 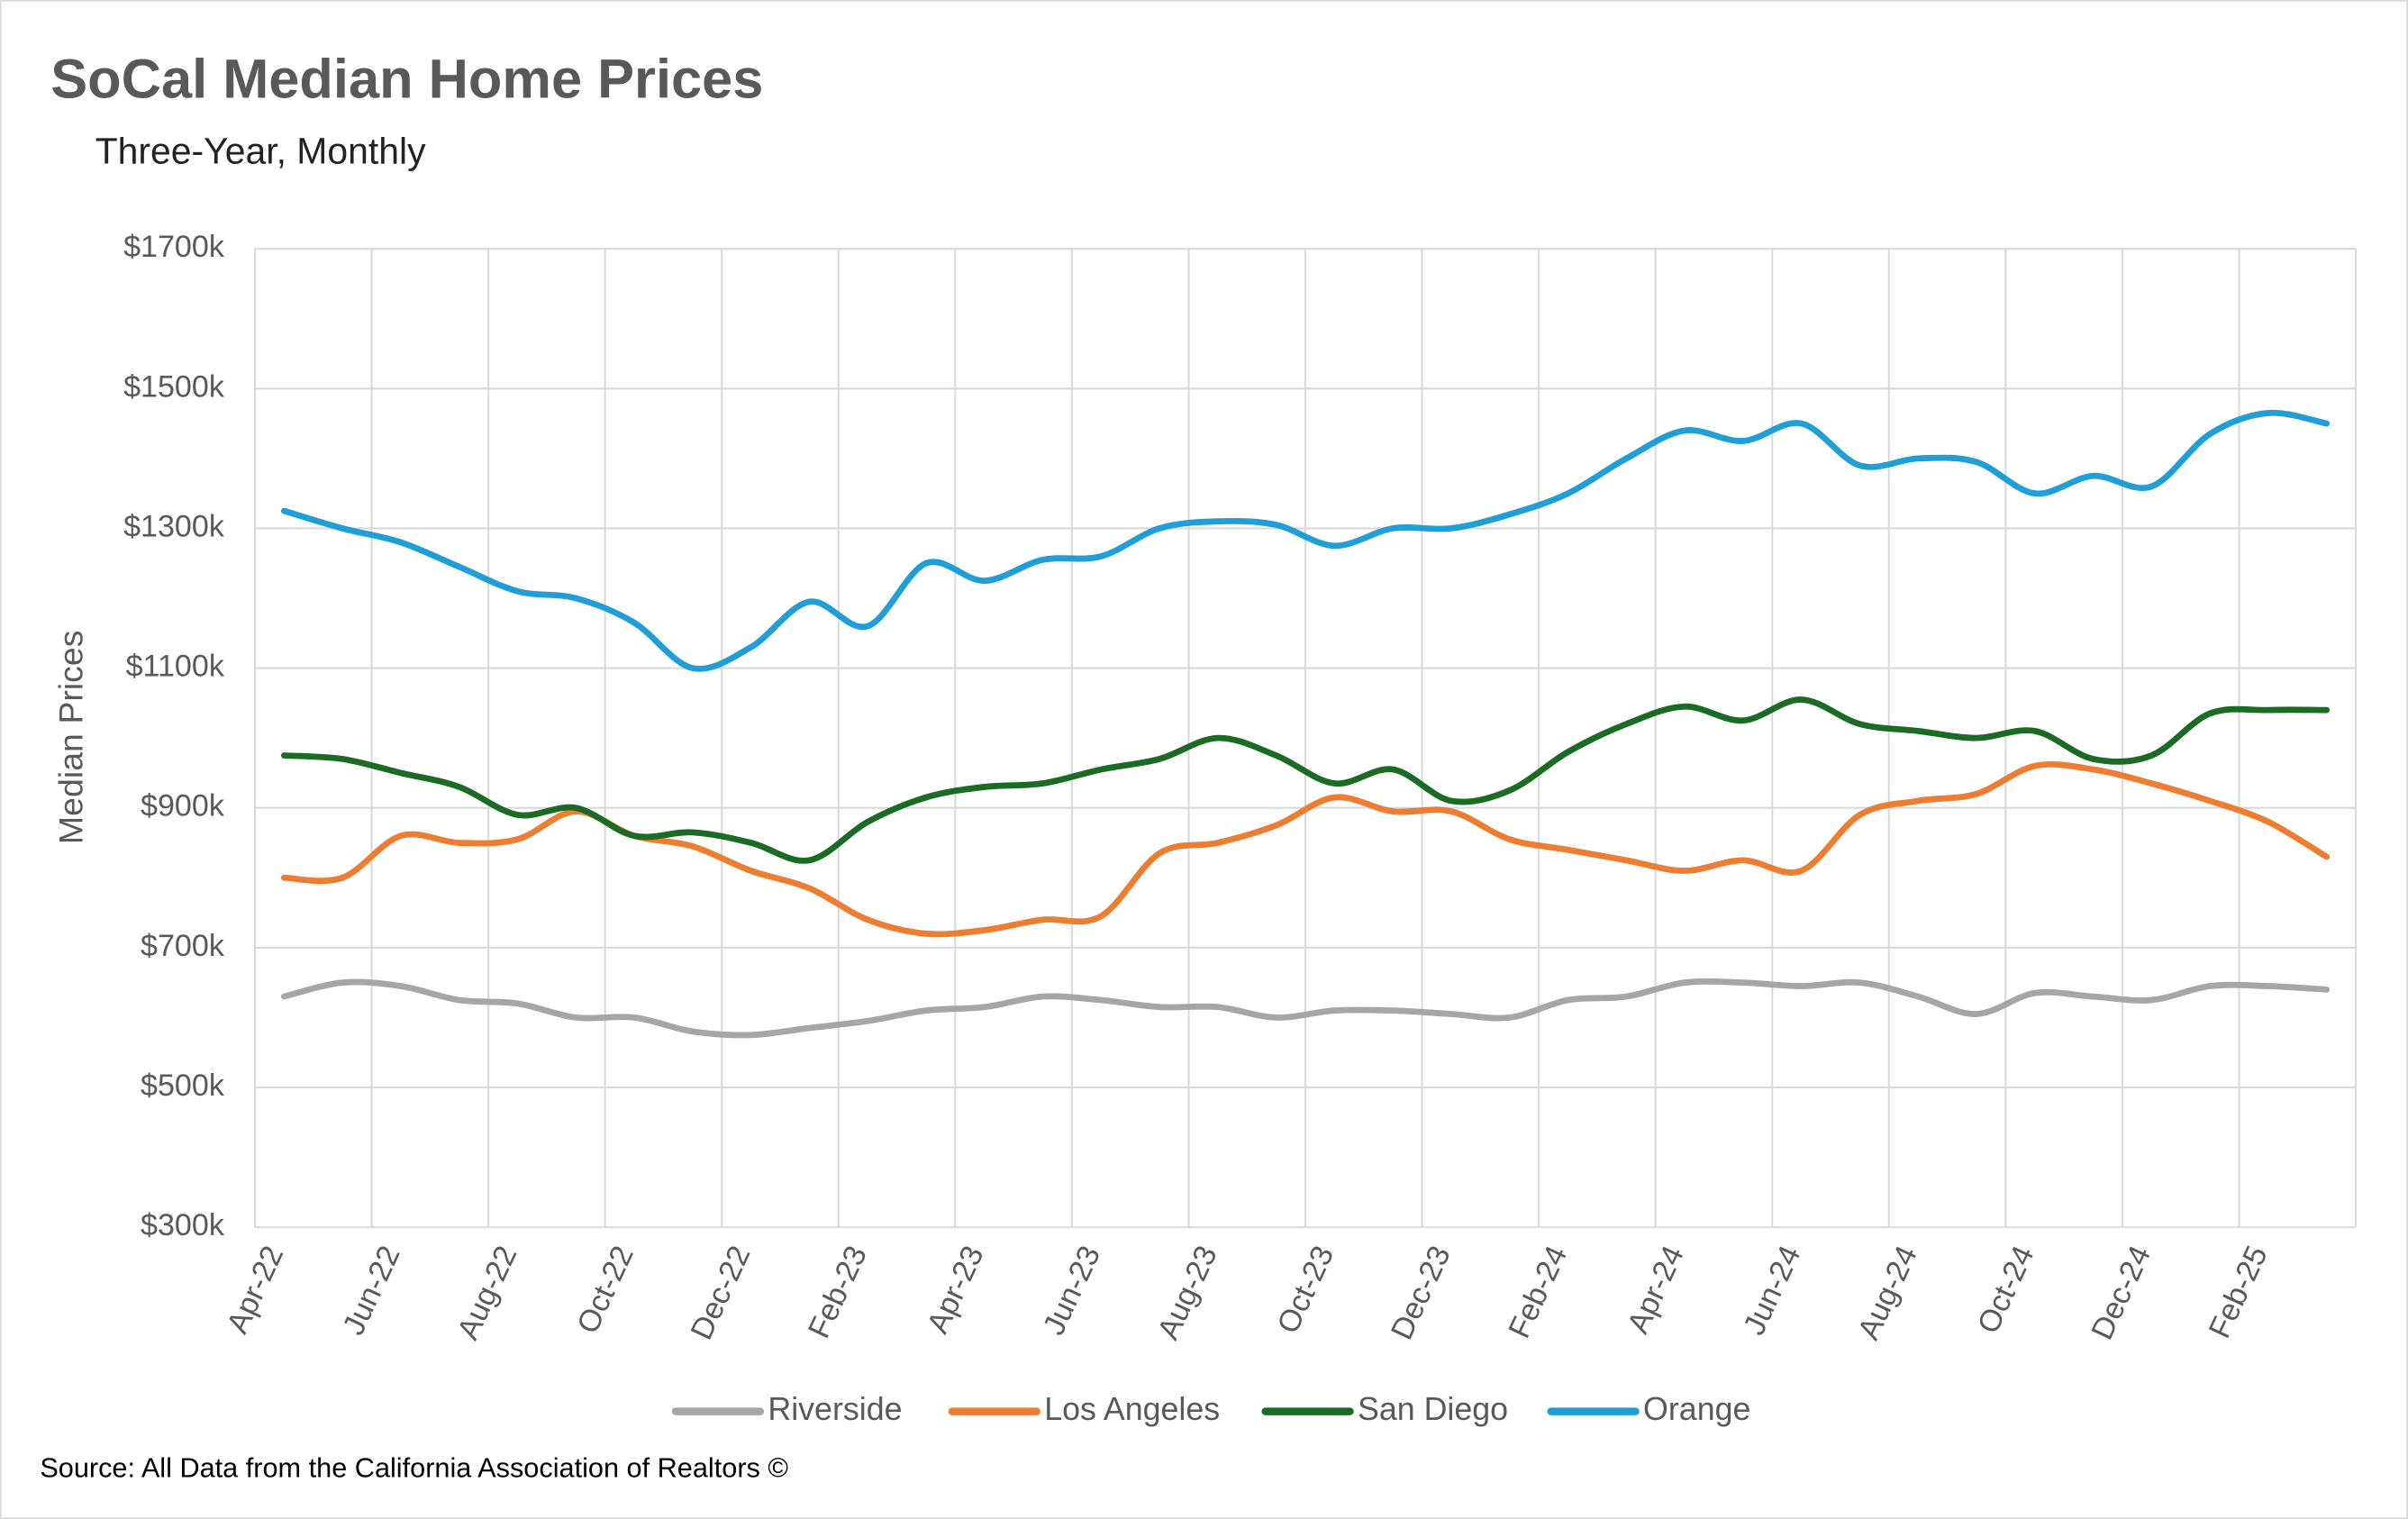 What do you see at coordinates (175, 667) in the screenshot?
I see `y-tick-label: $1100k` at bounding box center [175, 667].